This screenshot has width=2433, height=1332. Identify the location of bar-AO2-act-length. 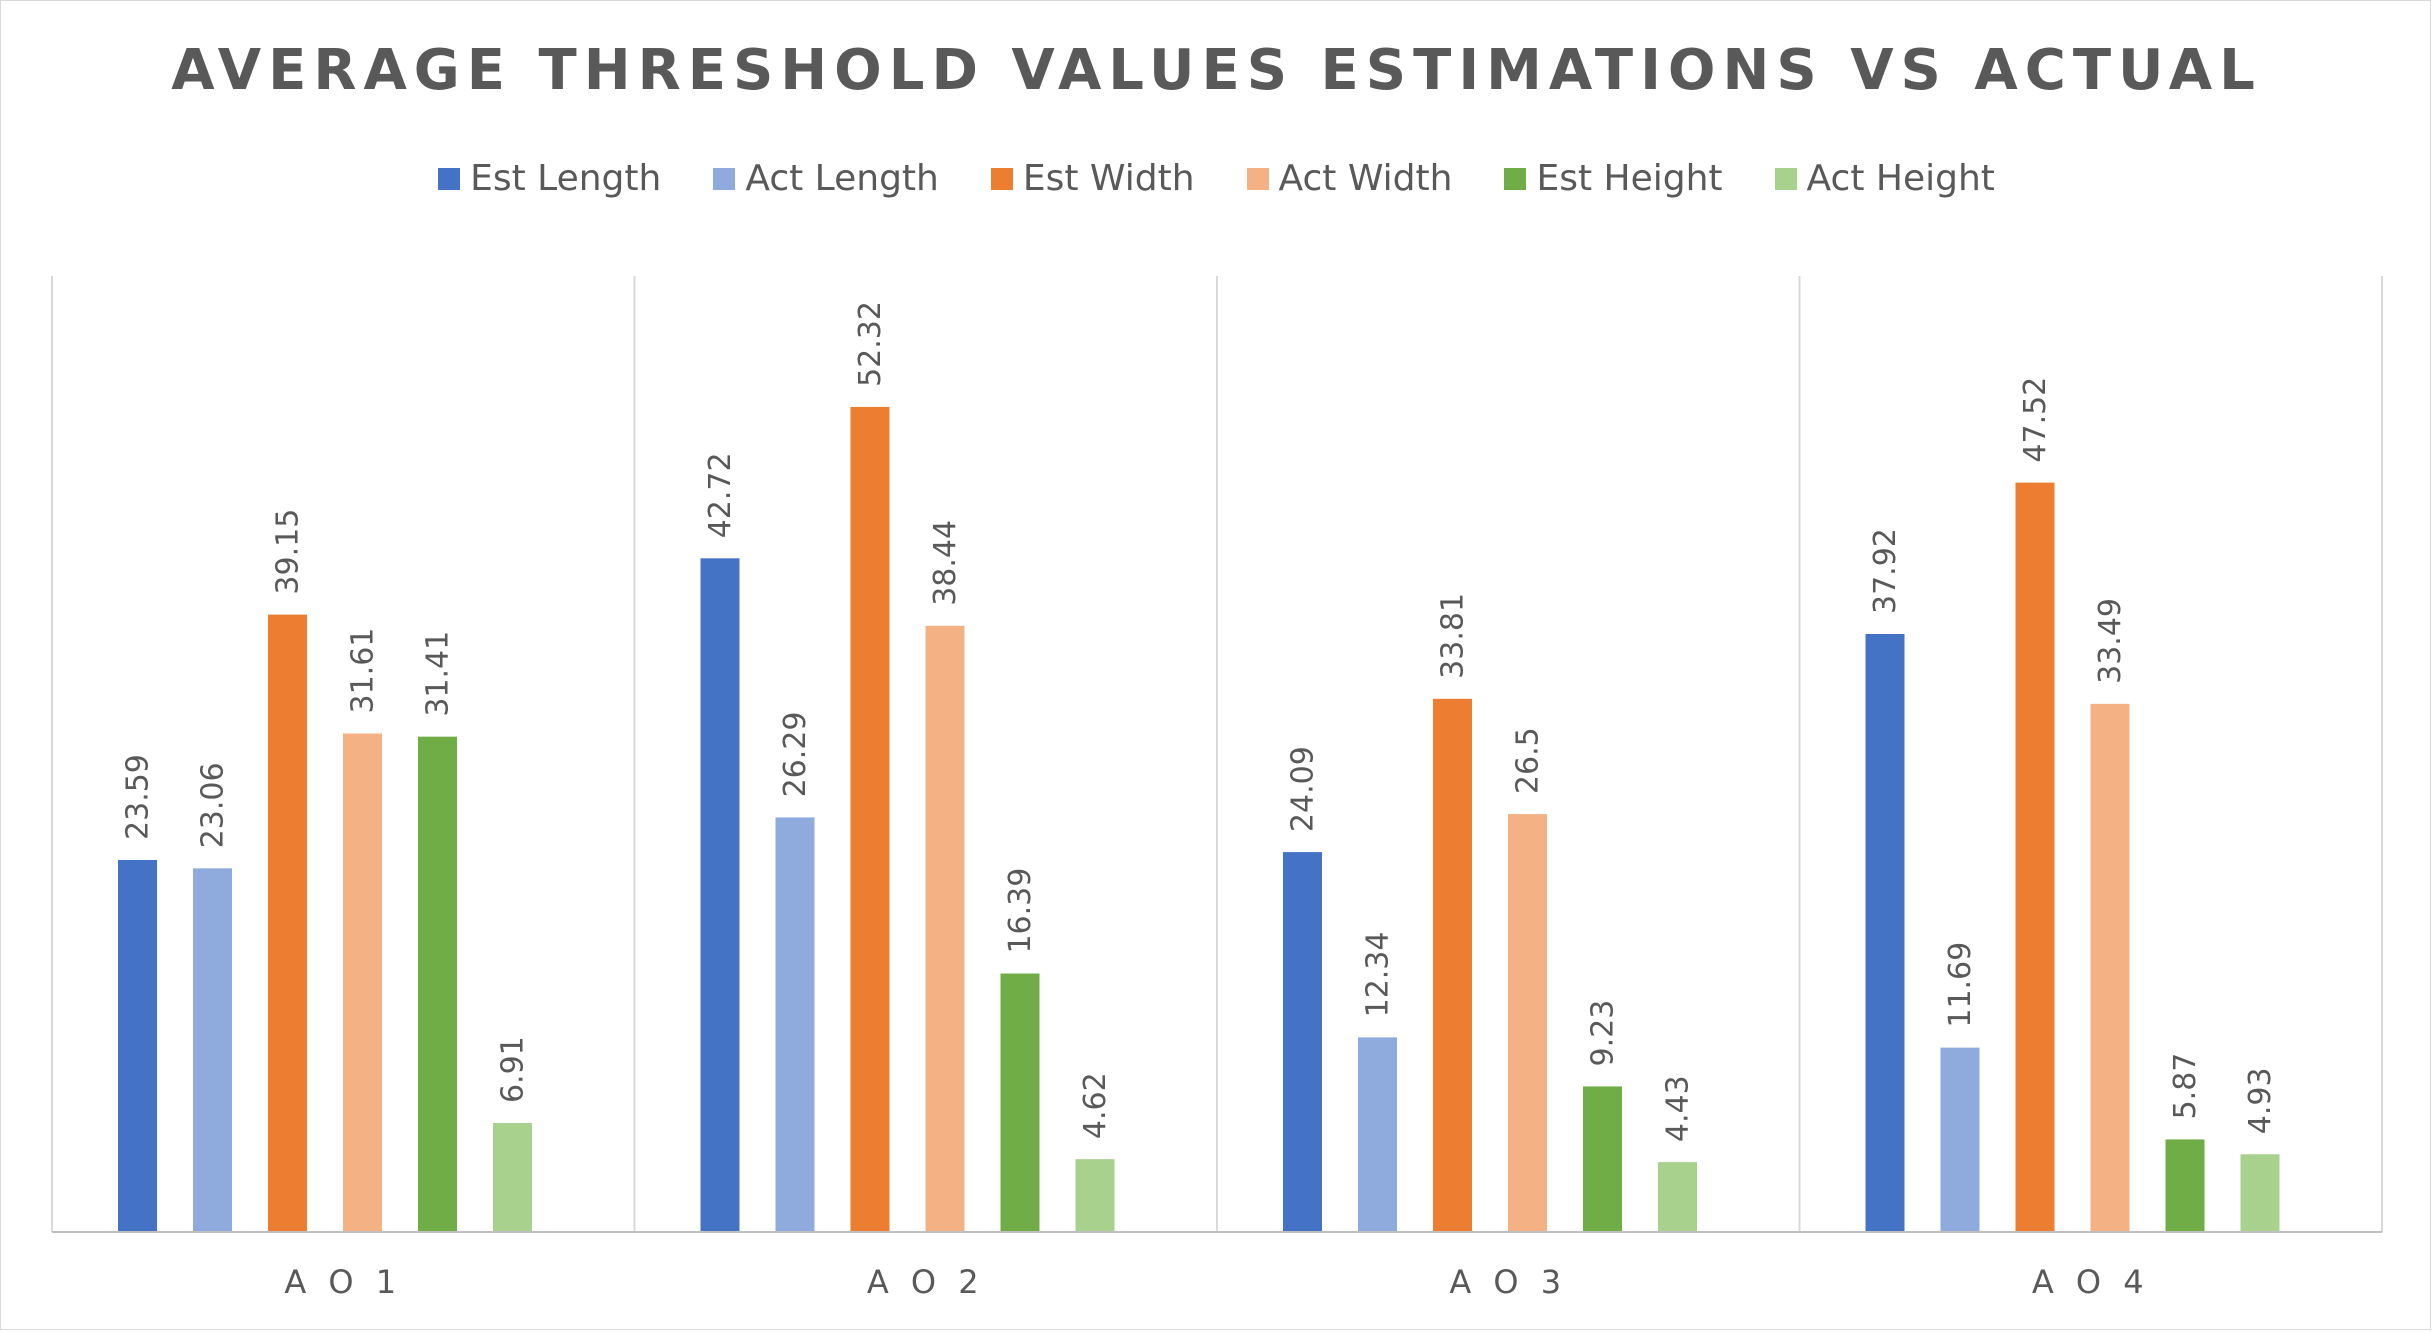
(795, 1024).